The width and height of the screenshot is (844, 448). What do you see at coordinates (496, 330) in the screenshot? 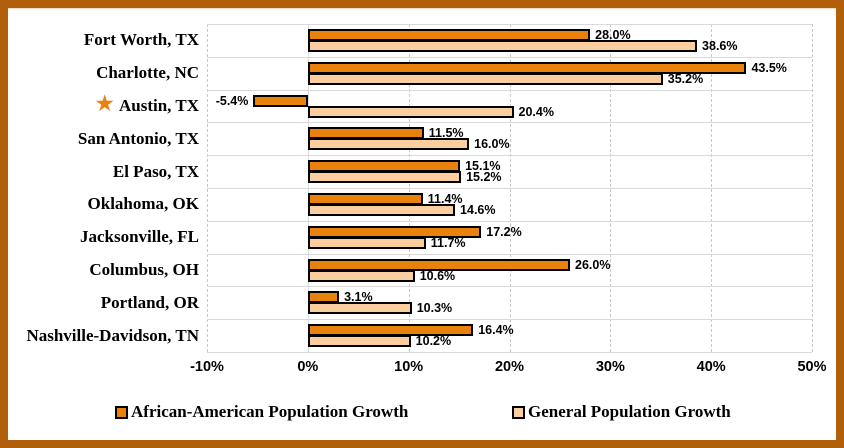
I see `data-label: 16.4%` at bounding box center [496, 330].